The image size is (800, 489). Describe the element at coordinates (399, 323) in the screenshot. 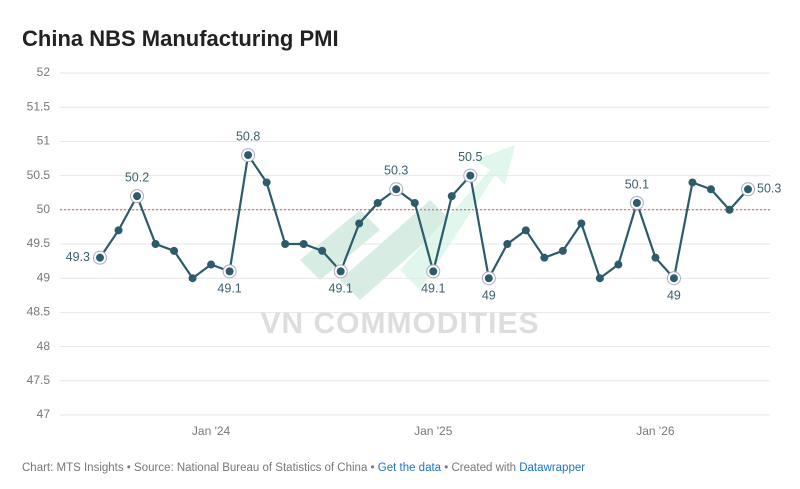

I see `watermark: VN COMMODITIES` at that location.